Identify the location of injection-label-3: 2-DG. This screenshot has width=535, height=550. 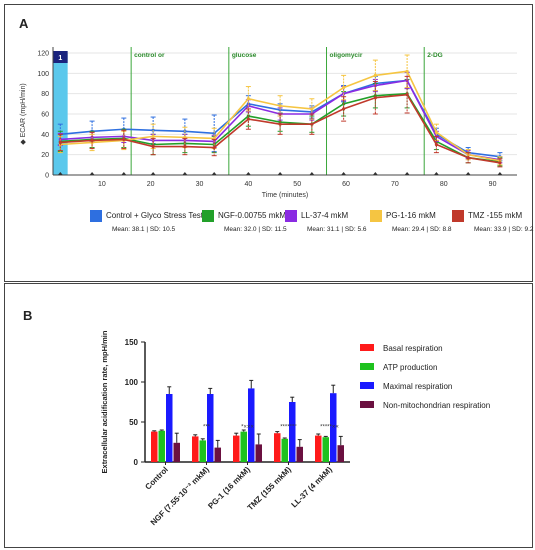
(435, 55).